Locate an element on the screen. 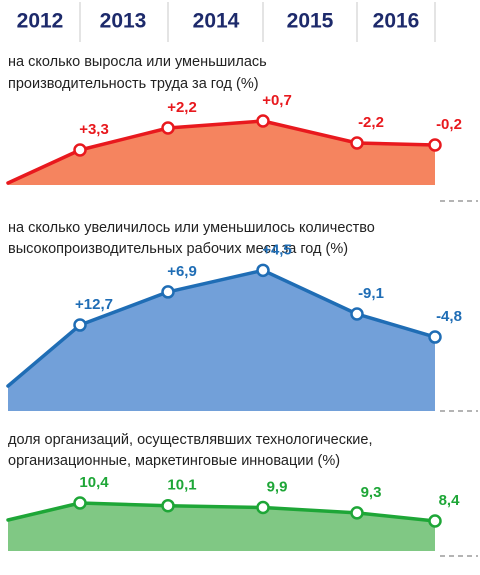 The image size is (480, 575). value-label: -0,2 is located at coordinates (449, 124).